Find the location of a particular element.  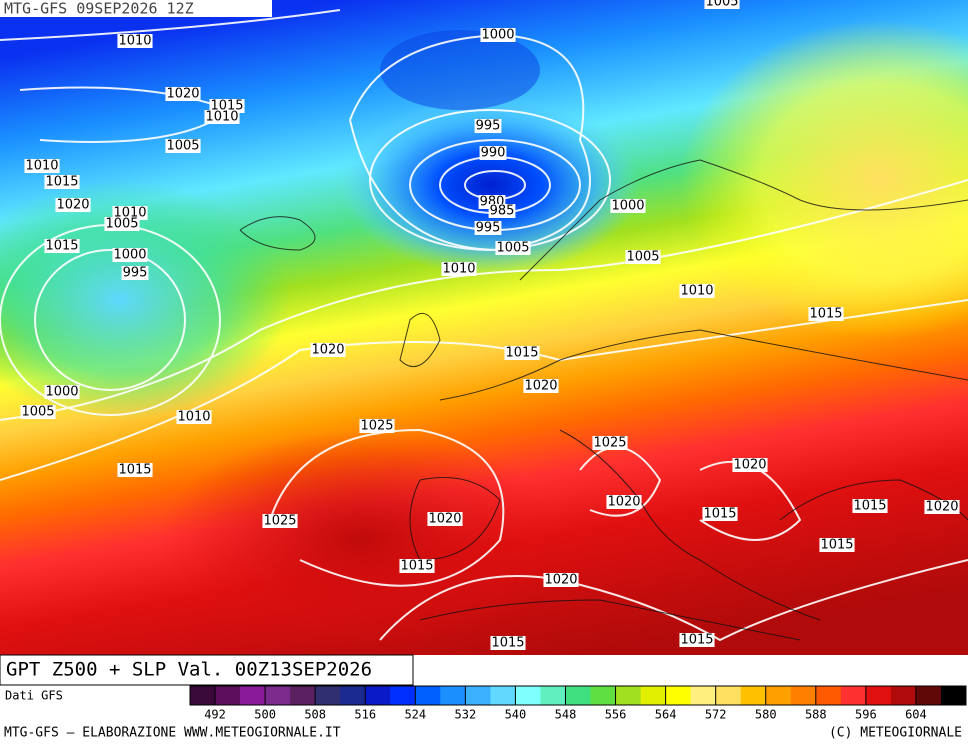

colorbar-tick-label: 556 is located at coordinates (616, 715).